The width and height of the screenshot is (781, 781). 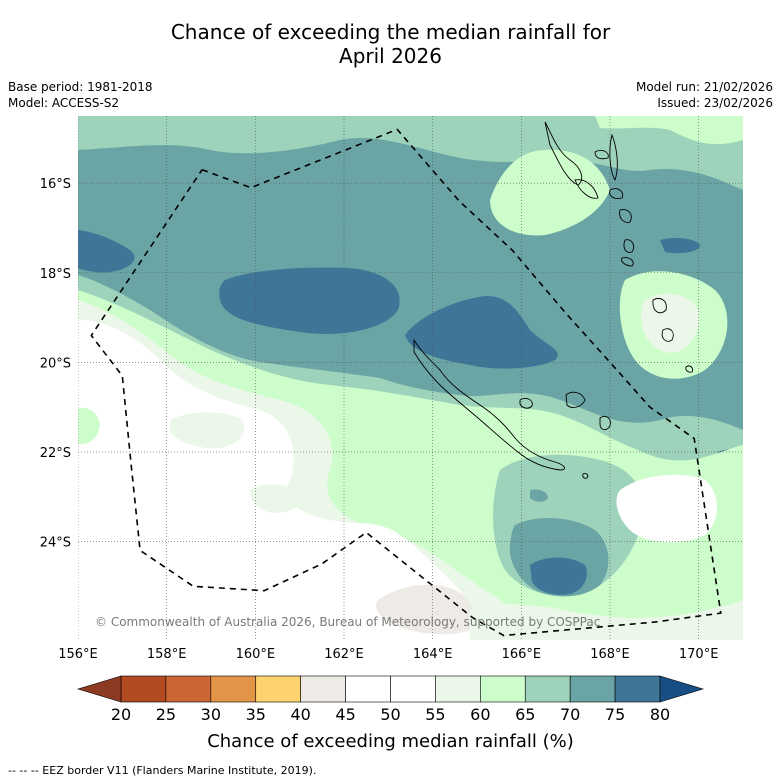 I want to click on colorbar-tick-label: 55, so click(x=435, y=714).